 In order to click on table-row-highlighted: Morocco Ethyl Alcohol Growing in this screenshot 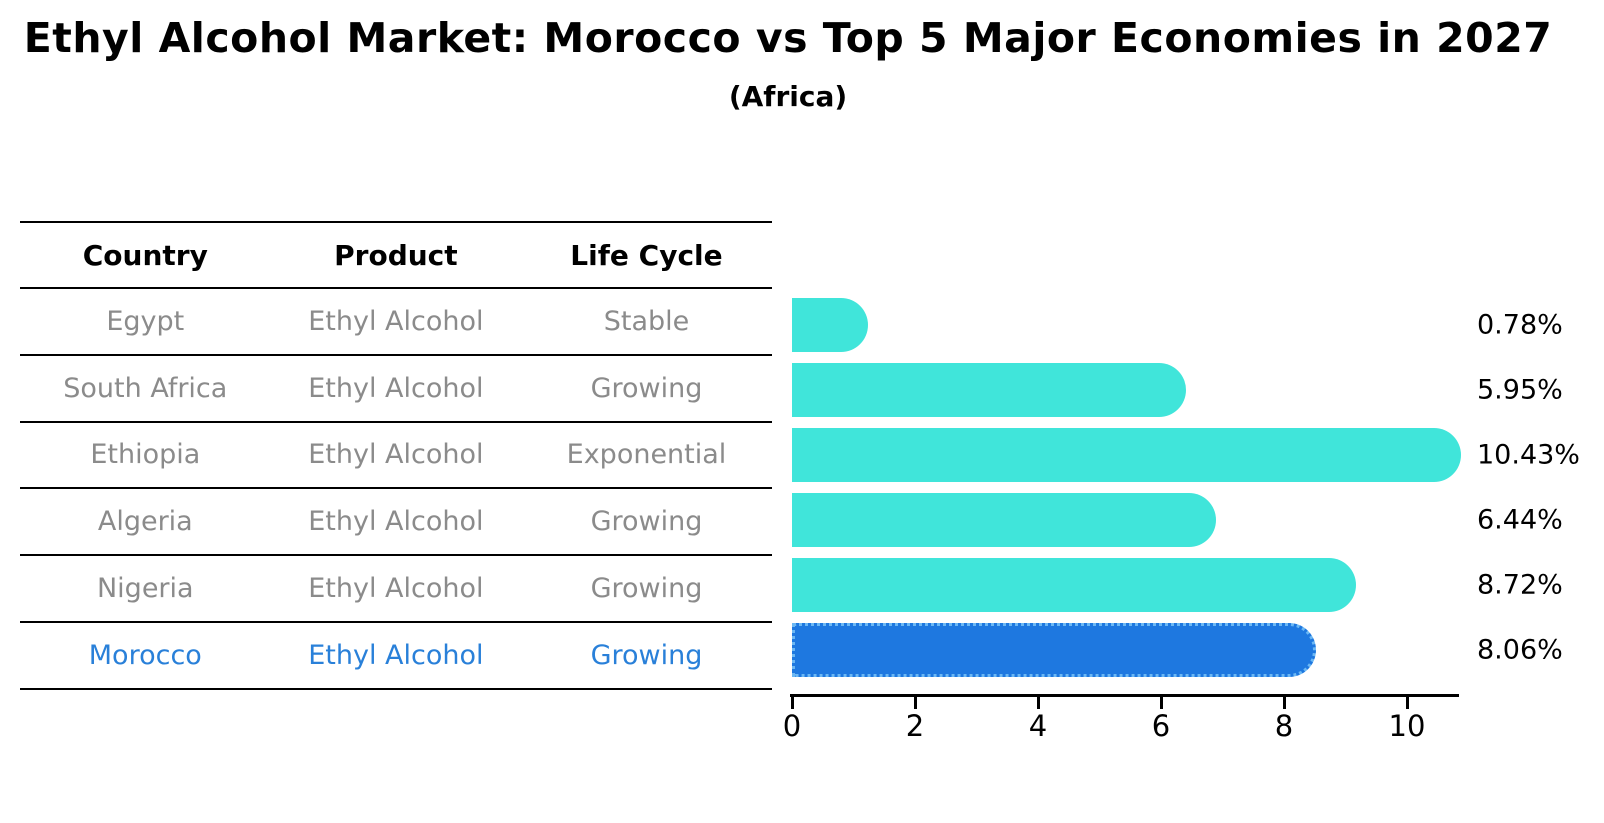, I will do `click(396, 656)`.